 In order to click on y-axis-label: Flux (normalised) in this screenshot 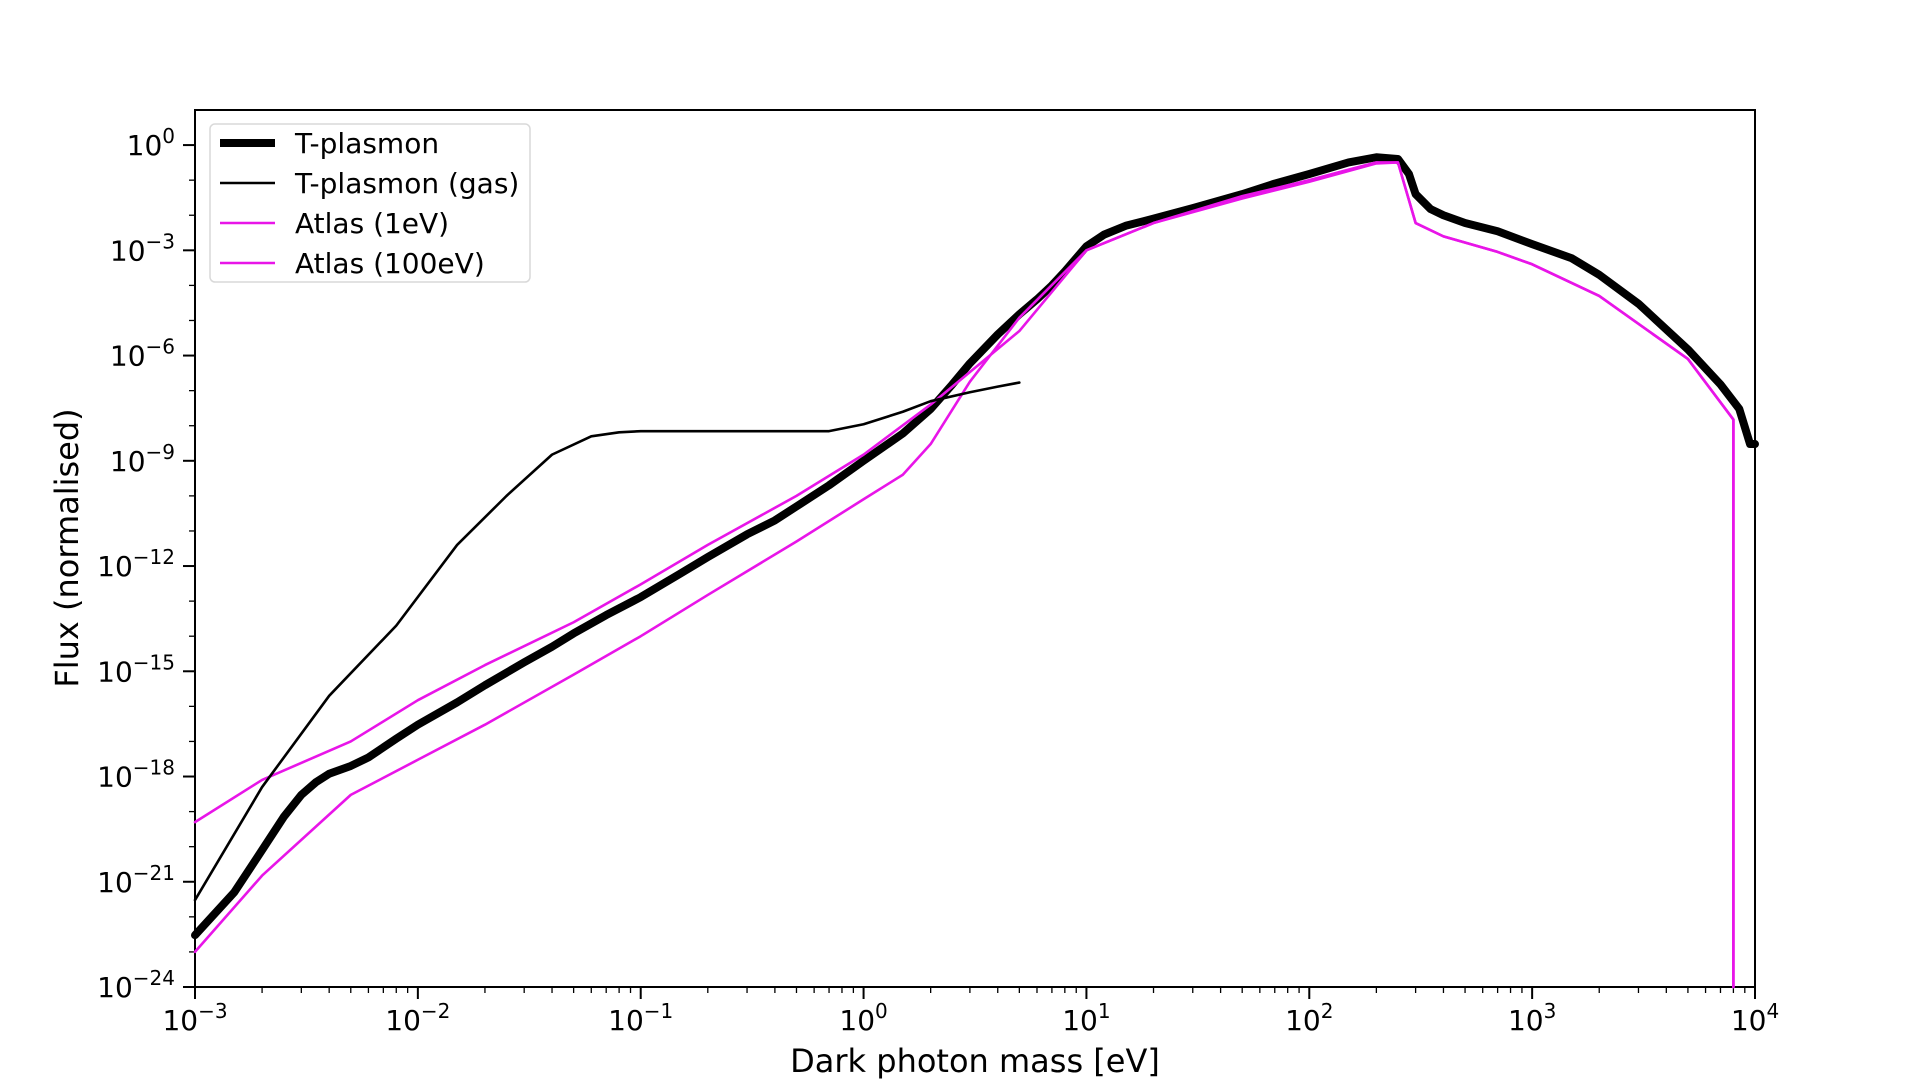, I will do `click(67, 547)`.